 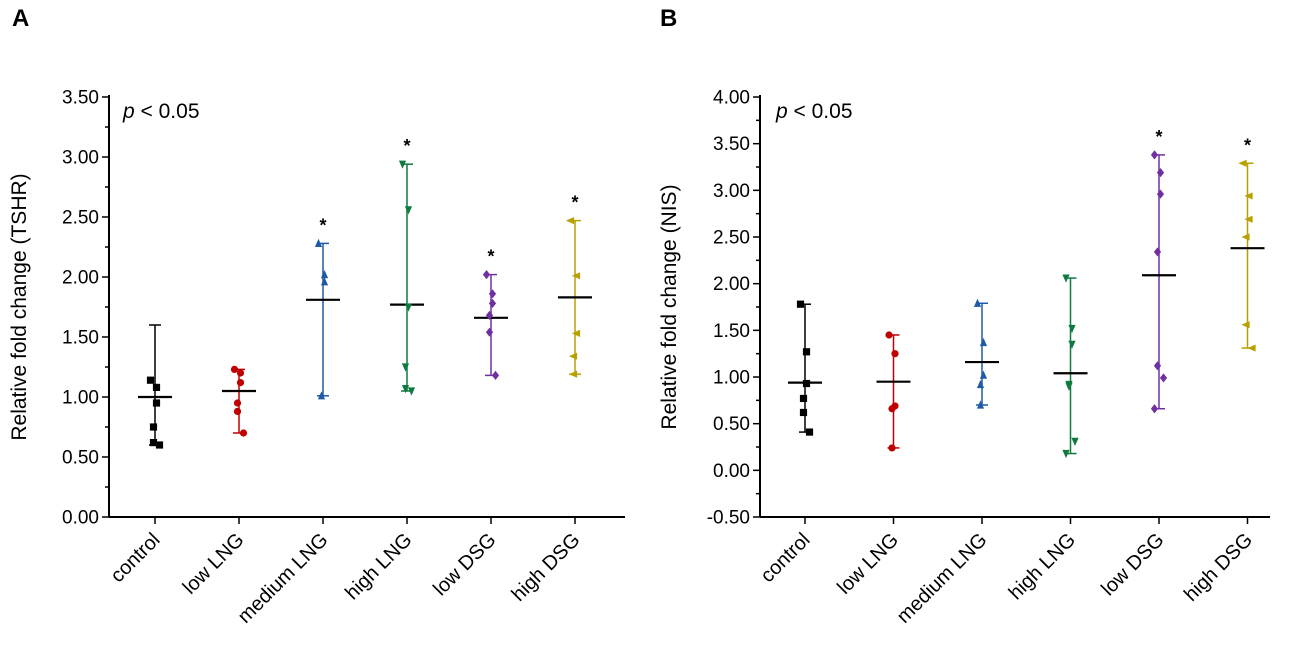 What do you see at coordinates (19, 306) in the screenshot?
I see `y-axis-title-a: Relative fold change (TSHR)` at bounding box center [19, 306].